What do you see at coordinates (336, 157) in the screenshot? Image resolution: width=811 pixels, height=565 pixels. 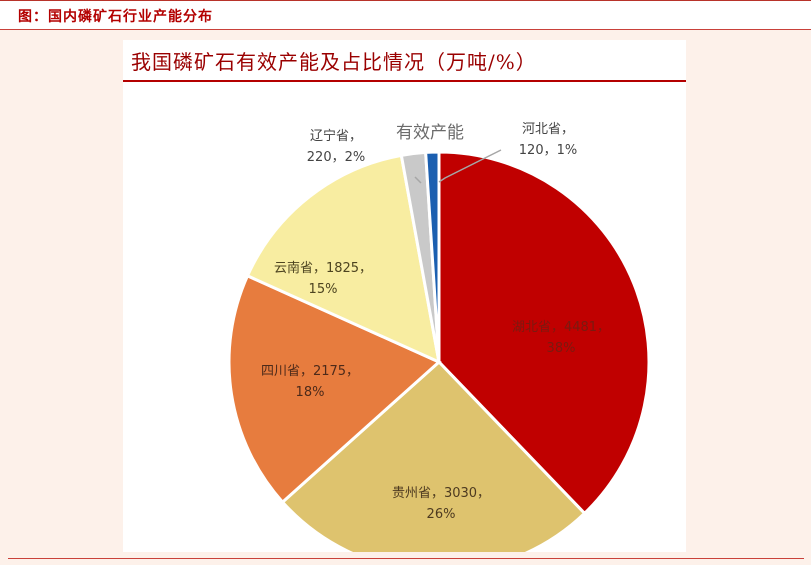 I see `data-label-liaoning-line2: 220，2%` at bounding box center [336, 157].